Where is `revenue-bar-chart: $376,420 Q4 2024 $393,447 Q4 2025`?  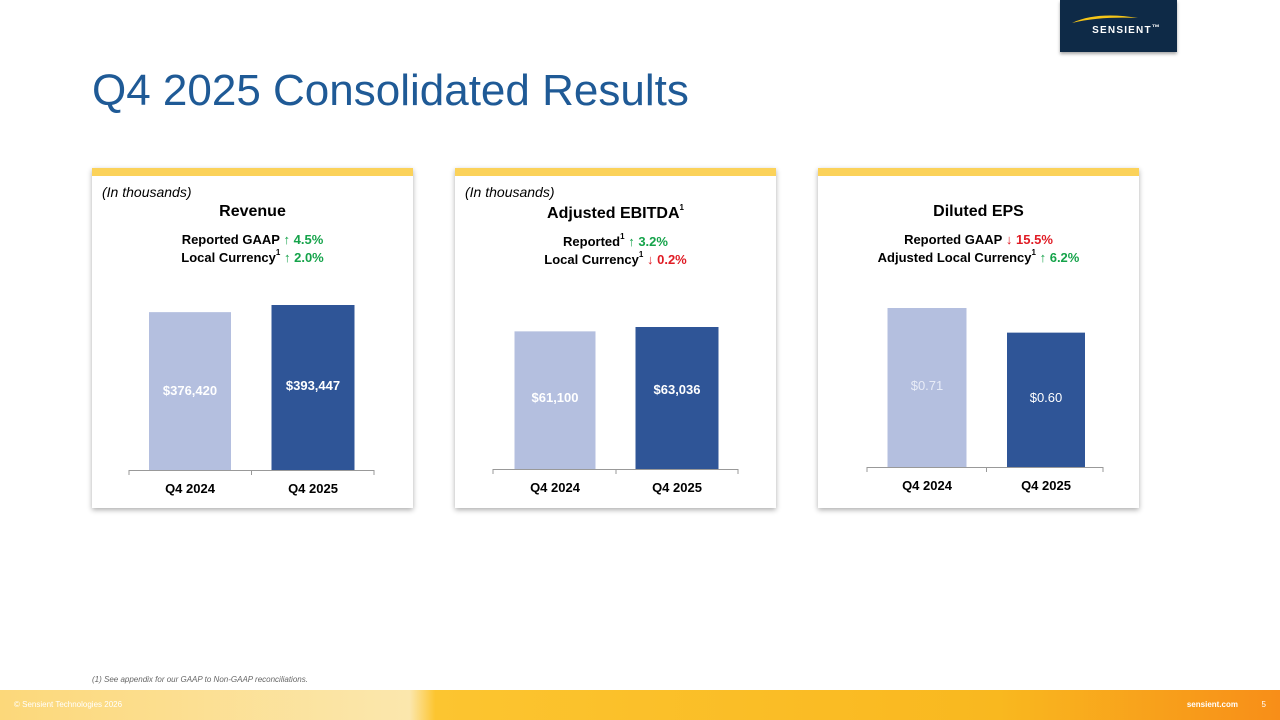 revenue-bar-chart: $376,420 Q4 2024 $393,447 Q4 2025 is located at coordinates (251, 400).